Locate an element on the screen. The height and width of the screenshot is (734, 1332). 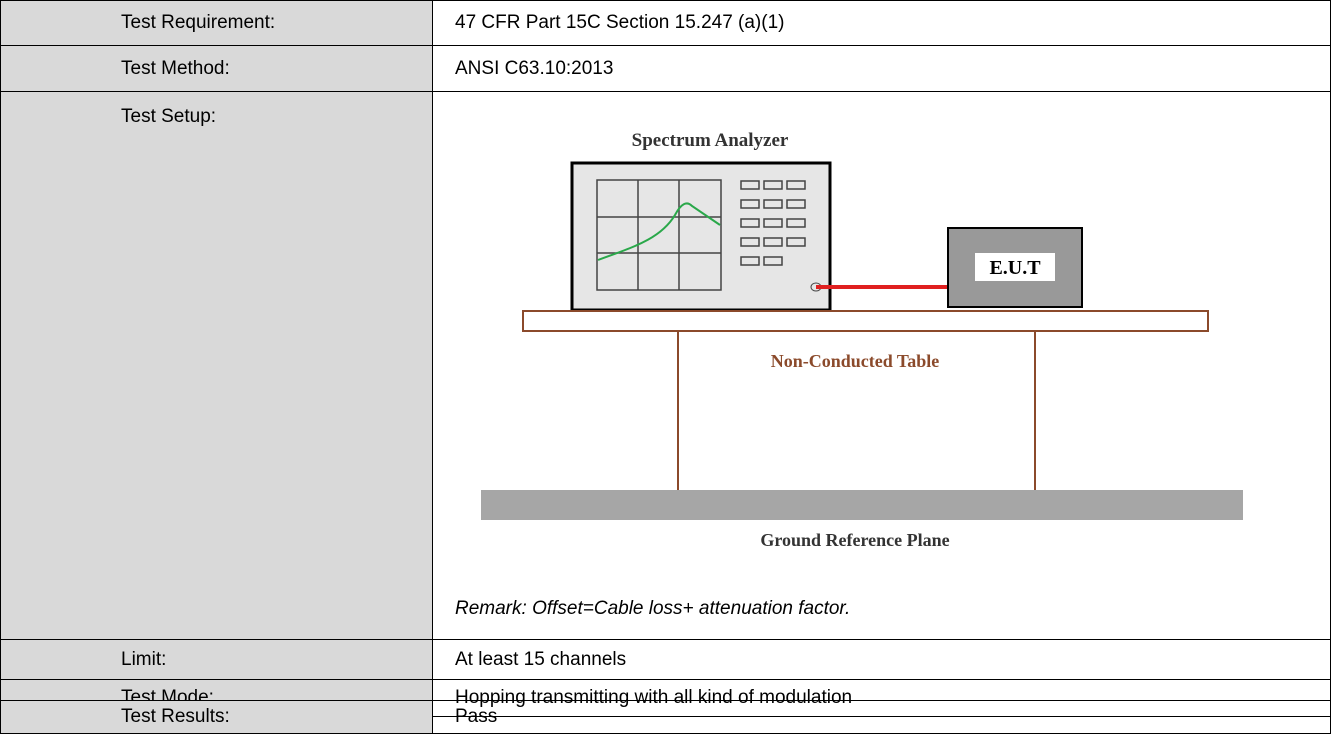
screen-grid is located at coordinates (659, 235).